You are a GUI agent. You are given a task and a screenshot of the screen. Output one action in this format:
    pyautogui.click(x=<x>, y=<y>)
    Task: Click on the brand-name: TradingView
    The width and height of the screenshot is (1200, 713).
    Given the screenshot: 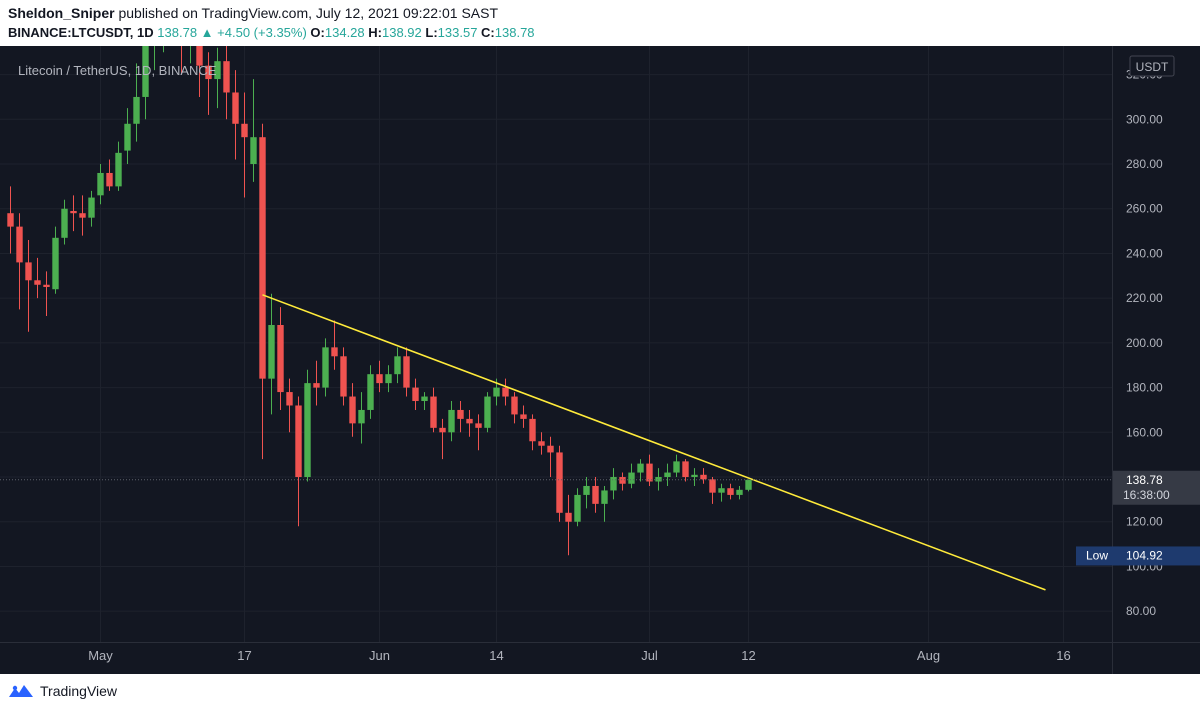 What is the action you would take?
    pyautogui.click(x=79, y=691)
    